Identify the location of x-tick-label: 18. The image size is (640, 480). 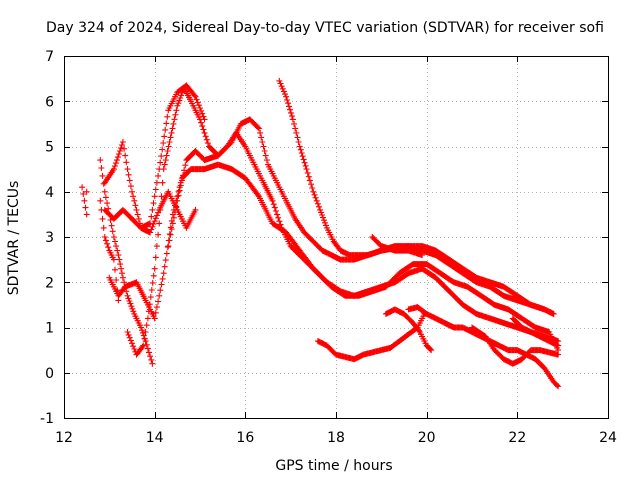
(336, 438).